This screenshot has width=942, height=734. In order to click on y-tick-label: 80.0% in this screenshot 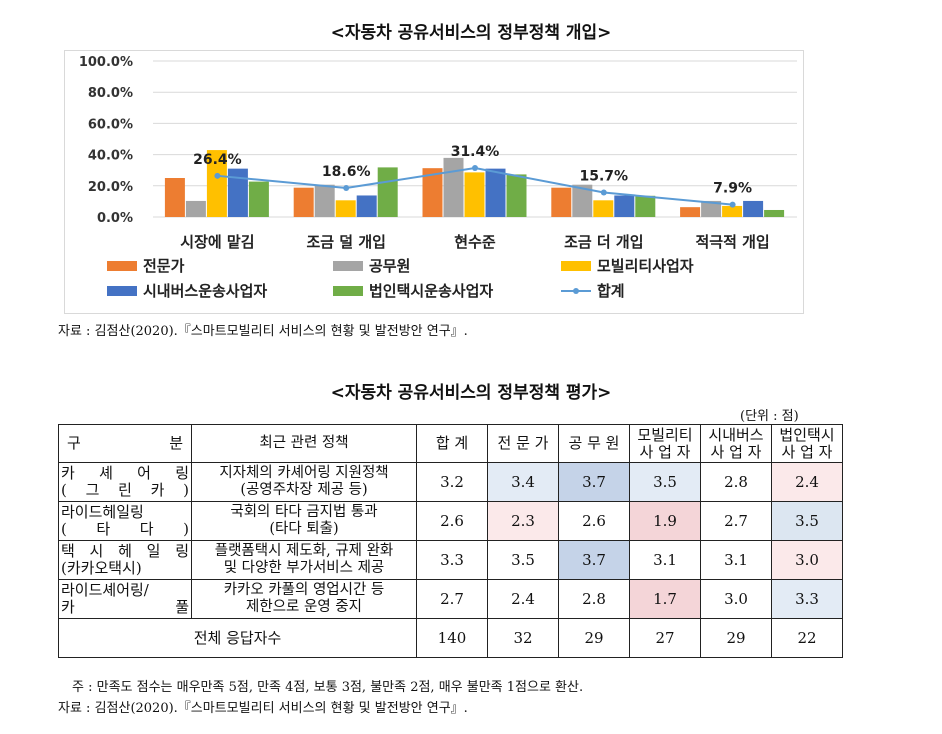, I will do `click(110, 93)`.